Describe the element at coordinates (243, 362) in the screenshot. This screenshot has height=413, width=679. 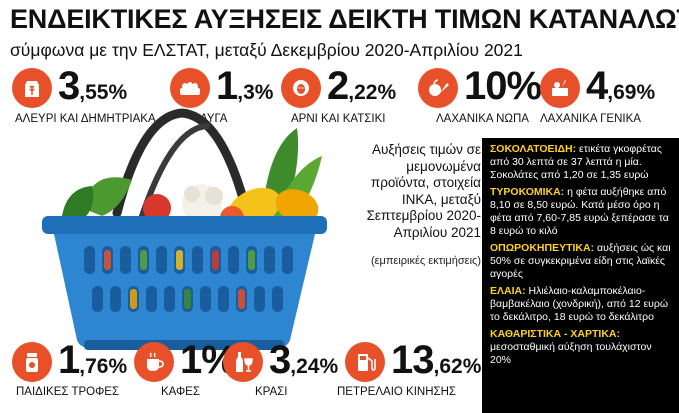
I see `wine-icon` at that location.